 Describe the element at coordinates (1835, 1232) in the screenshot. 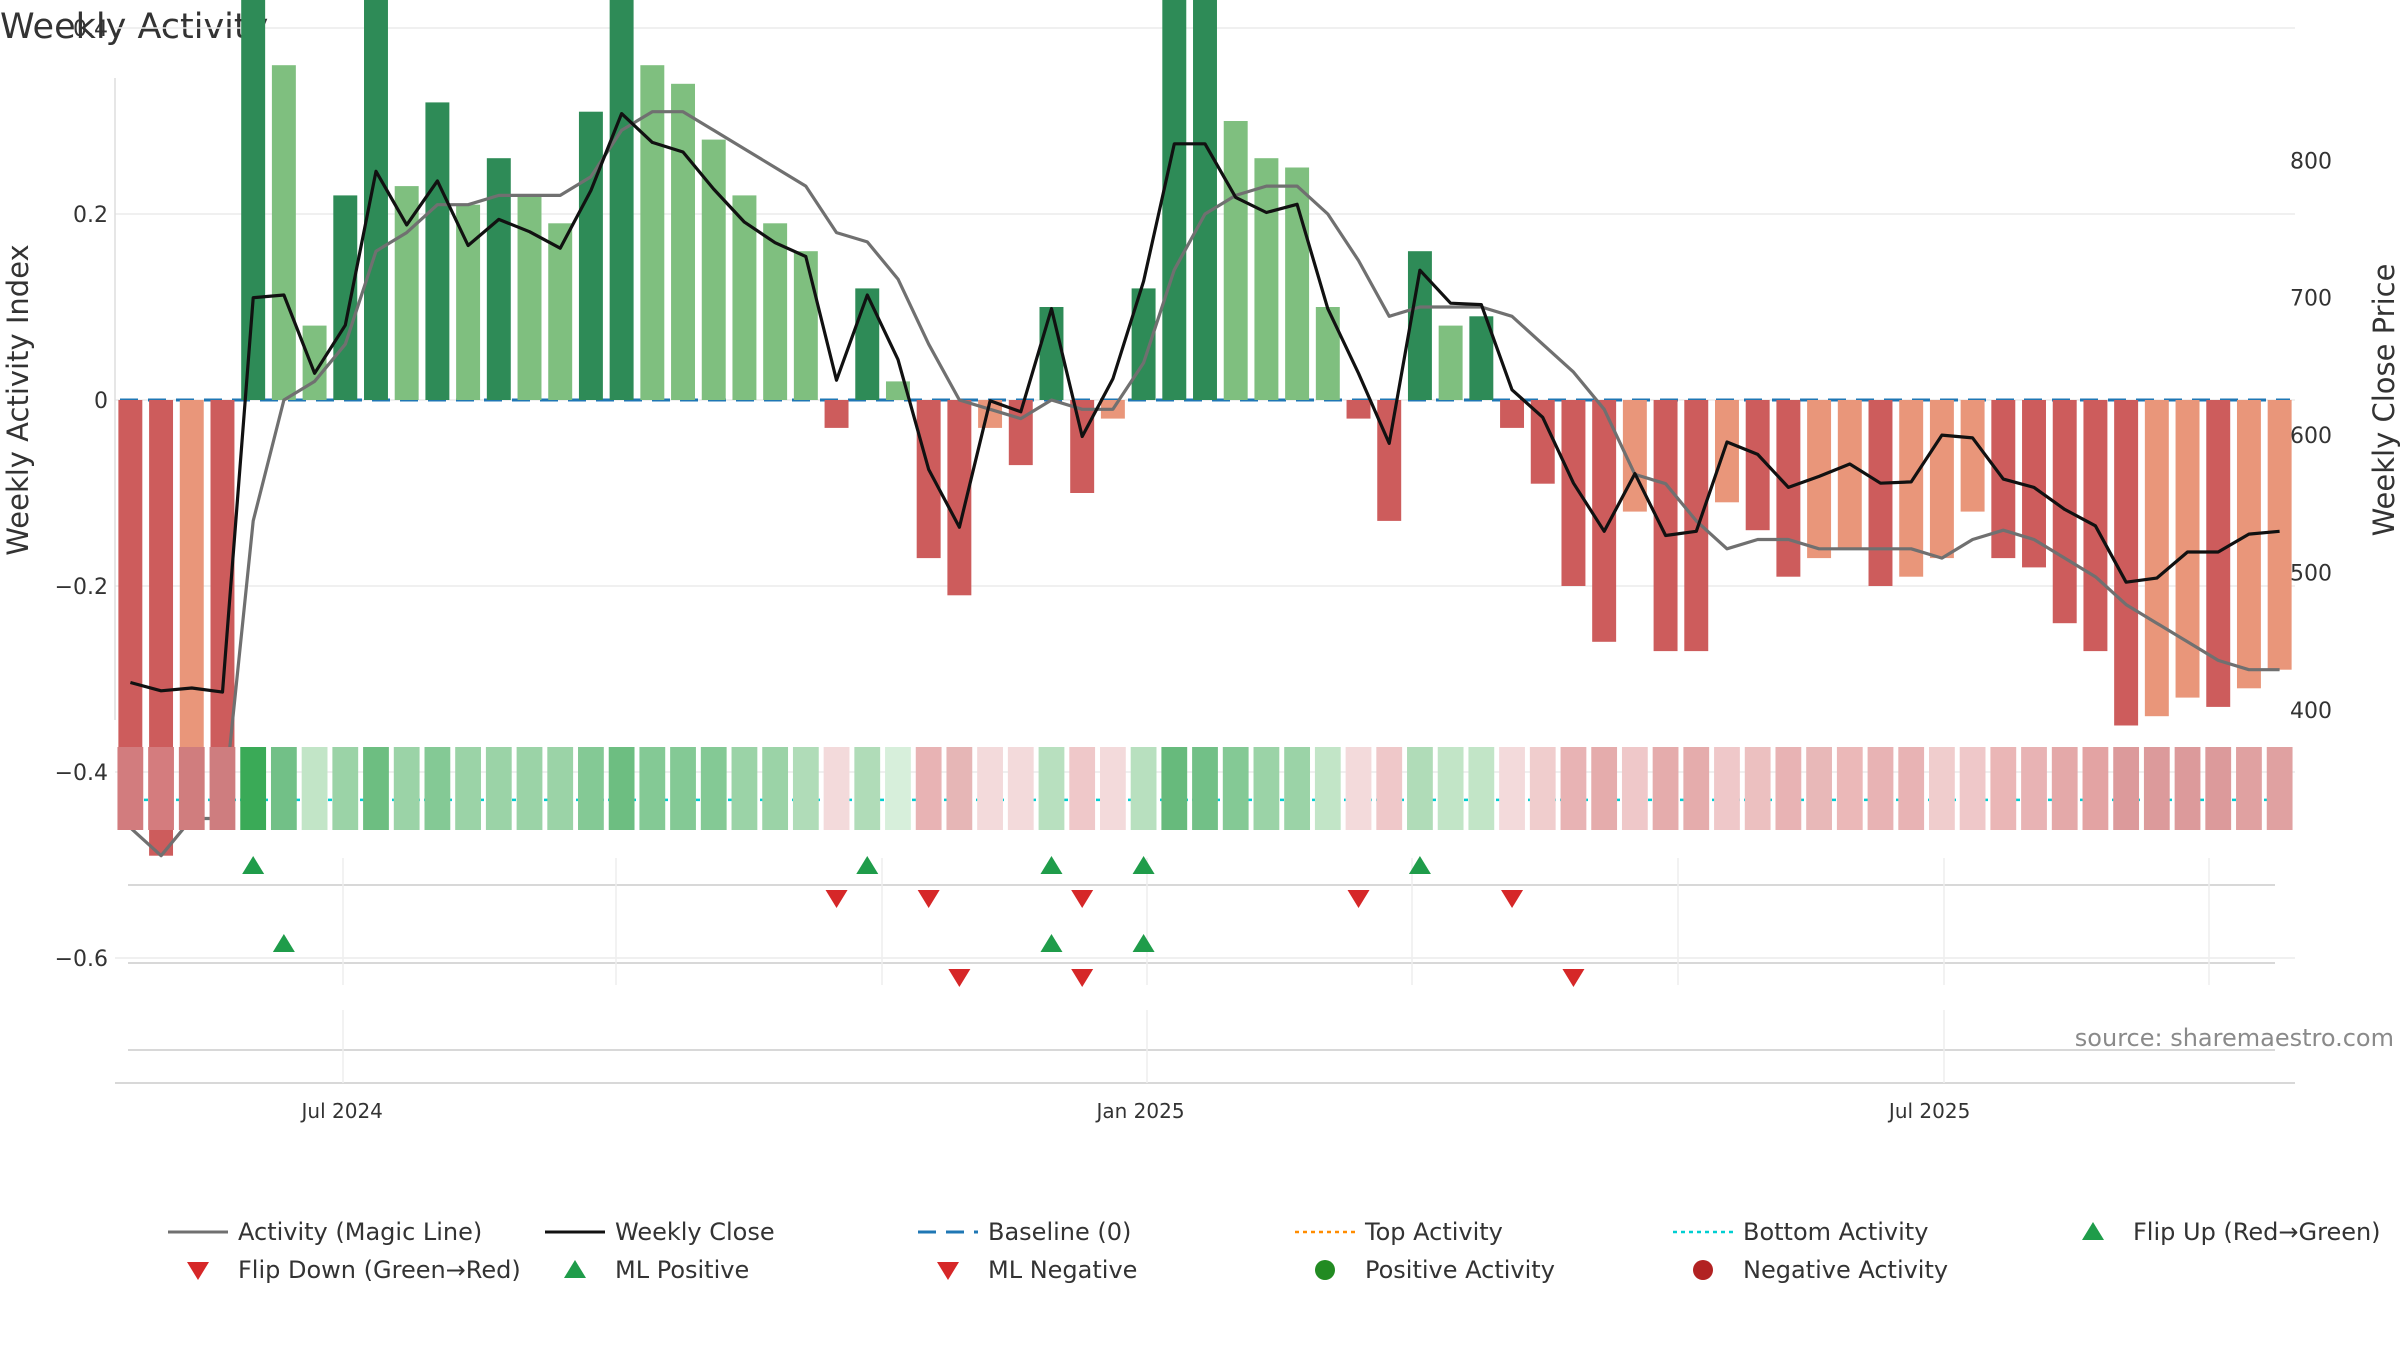

I see `legend-label: Bottom Activity` at that location.